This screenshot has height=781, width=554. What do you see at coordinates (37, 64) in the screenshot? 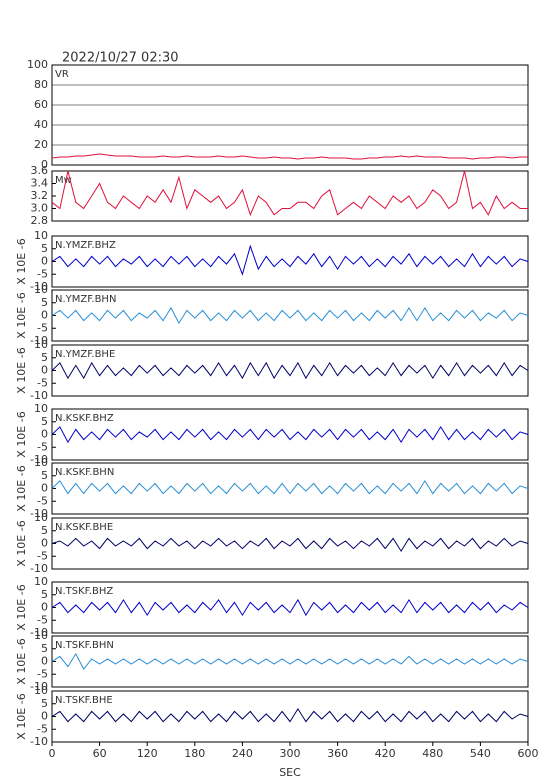
I see `y-tick-label: 100` at bounding box center [37, 64].